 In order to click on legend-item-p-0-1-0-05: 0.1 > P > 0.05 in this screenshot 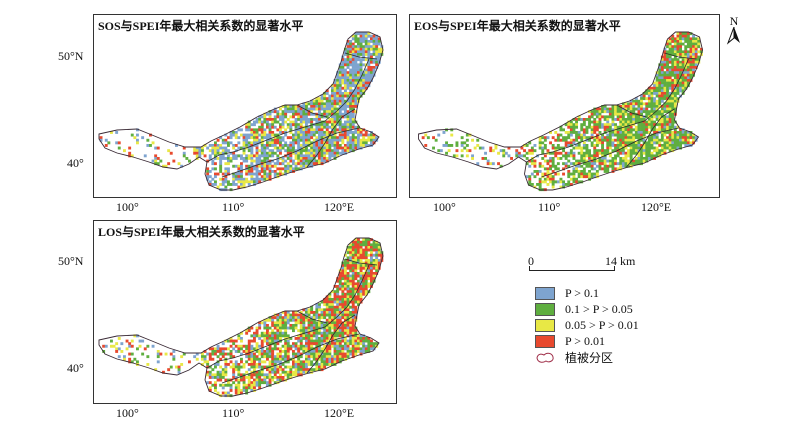, I will do `click(584, 309)`.